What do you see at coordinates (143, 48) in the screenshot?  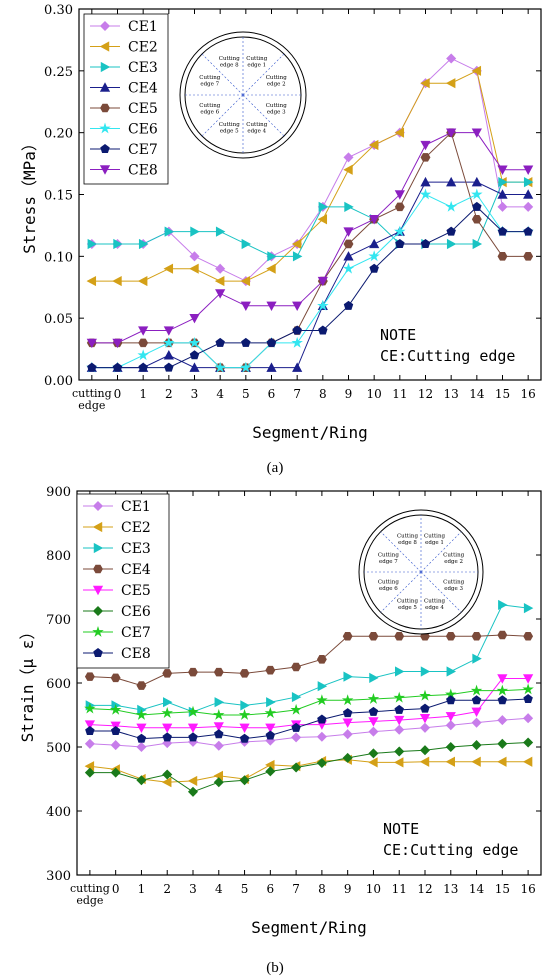 I see `legend-label-ce2: CE2` at bounding box center [143, 48].